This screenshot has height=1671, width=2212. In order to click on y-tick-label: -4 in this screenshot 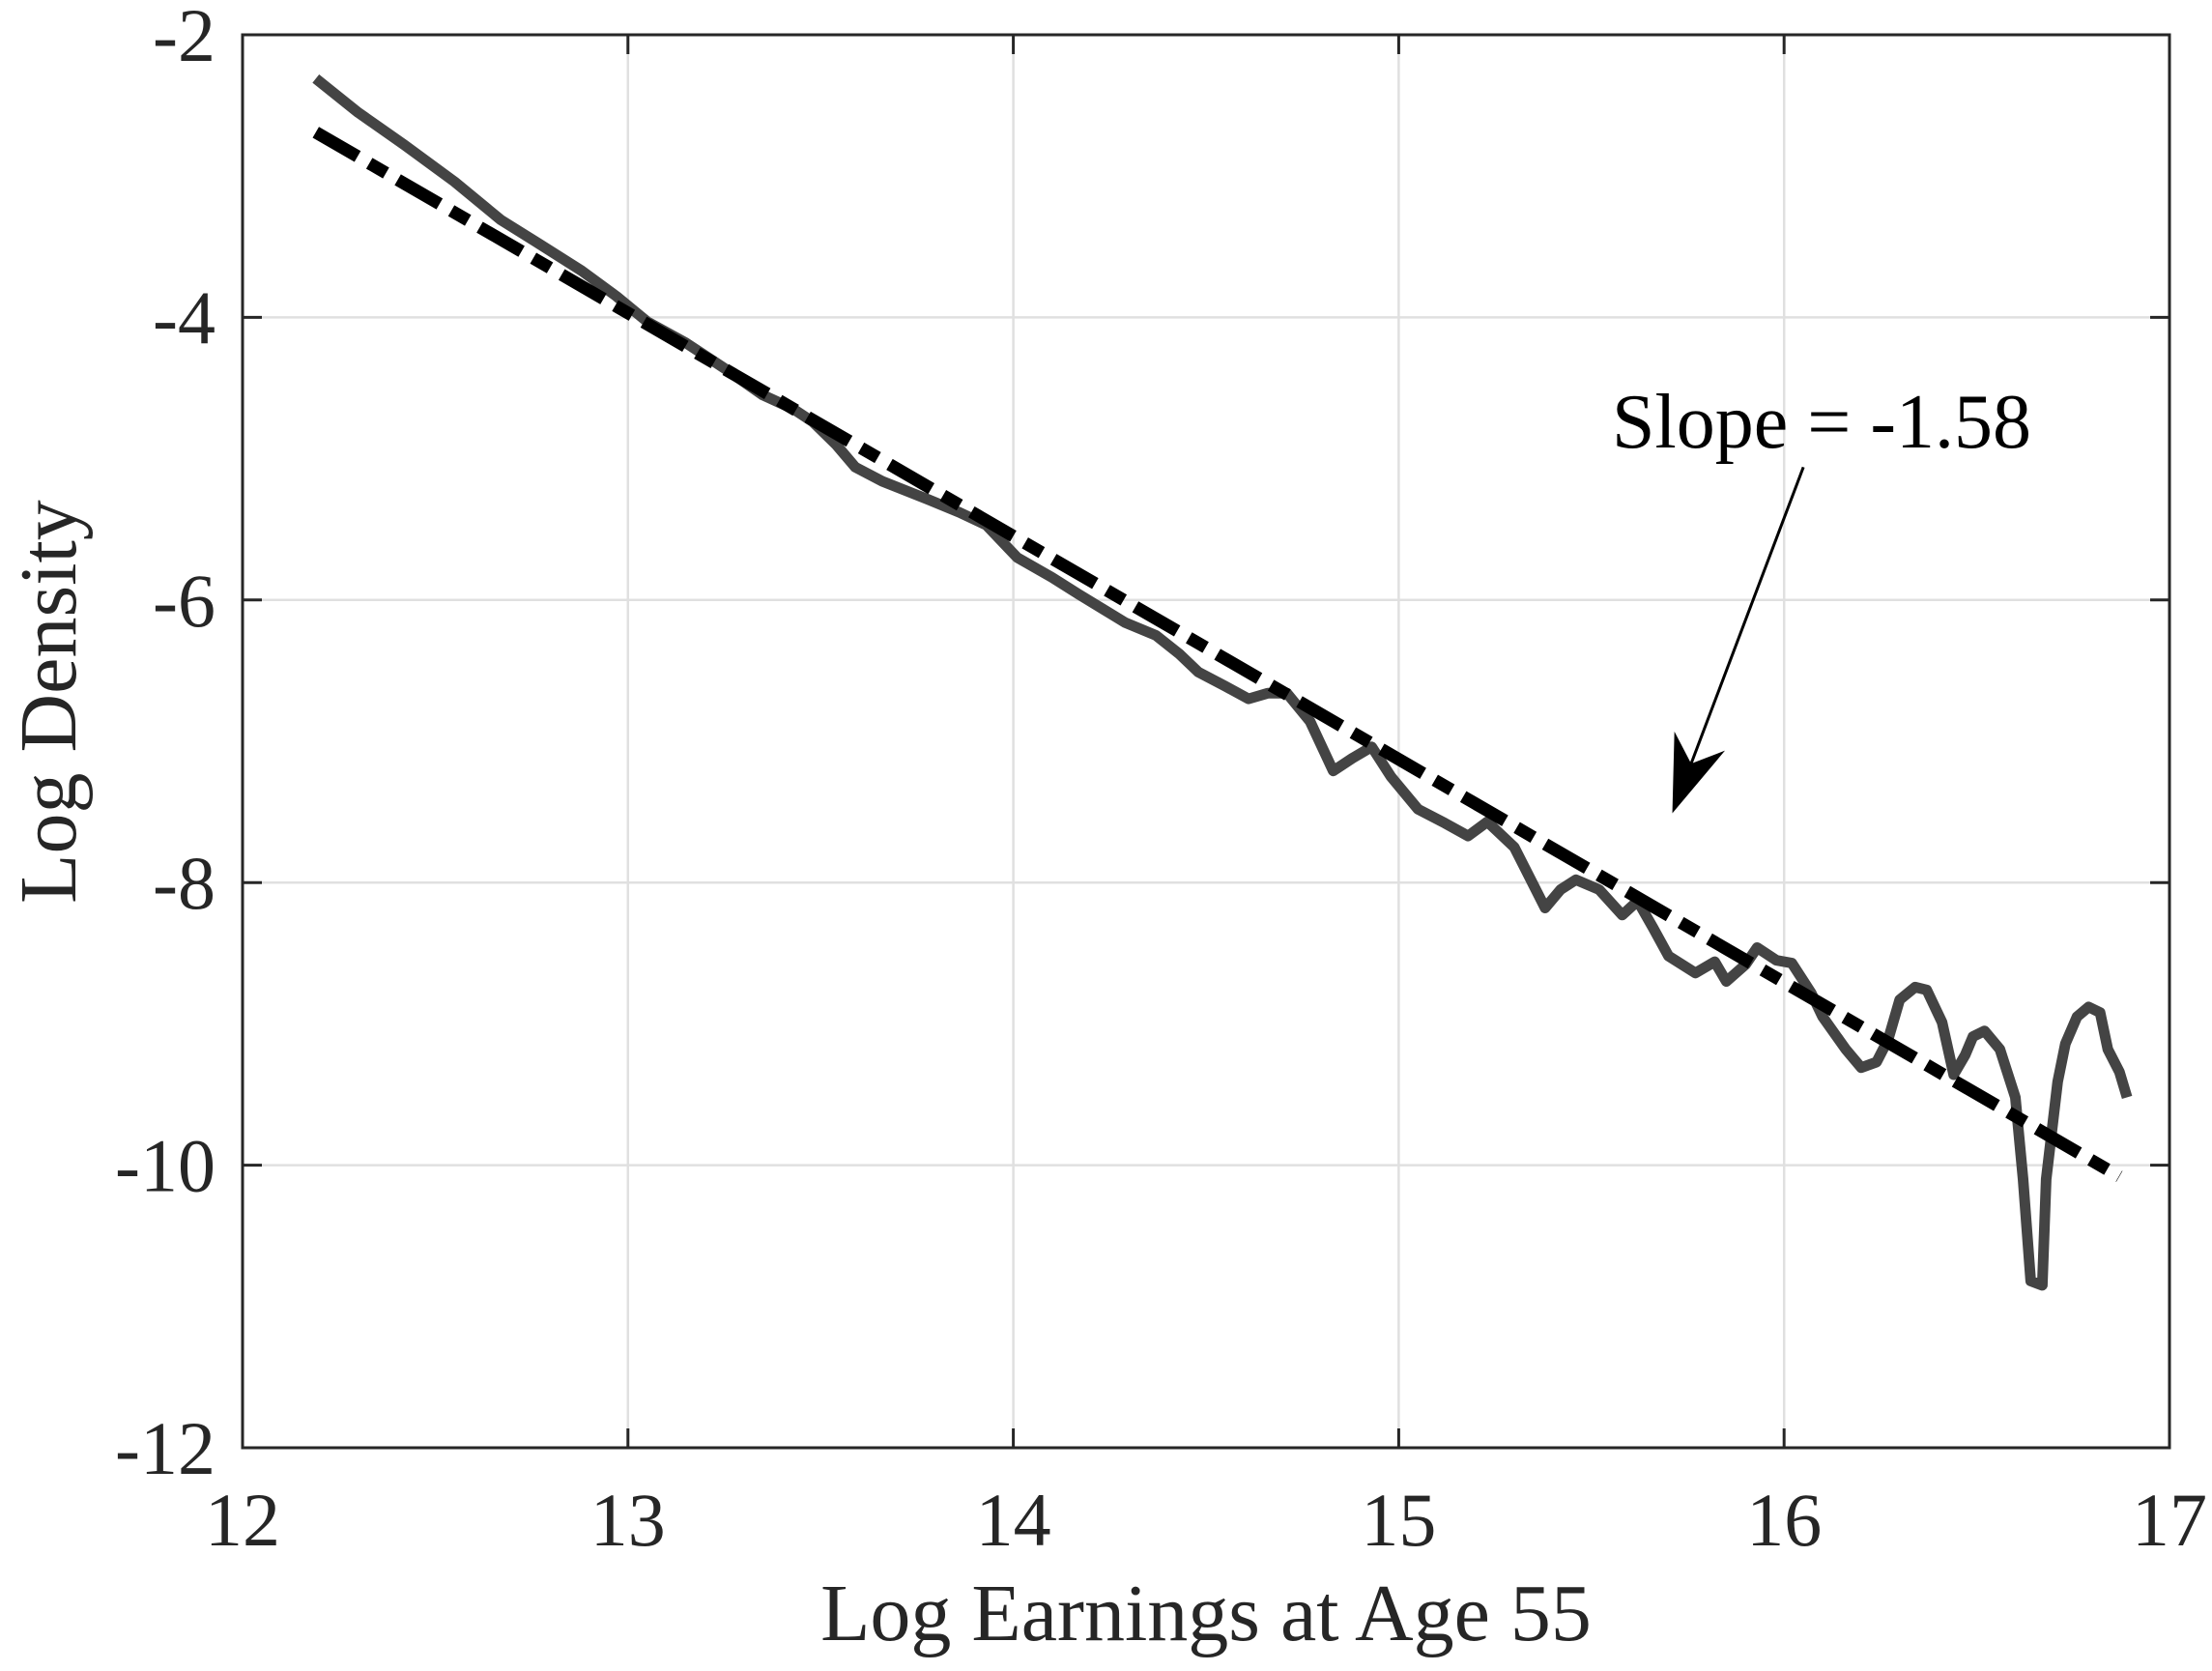, I will do `click(184, 317)`.